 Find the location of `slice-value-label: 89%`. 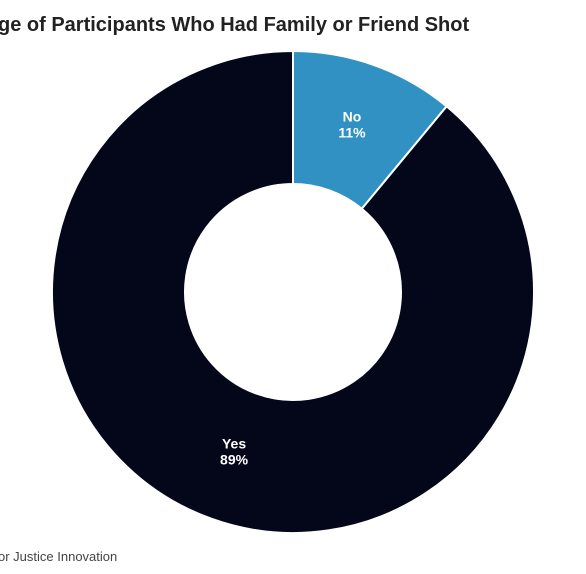

slice-value-label: 89% is located at coordinates (234, 460).